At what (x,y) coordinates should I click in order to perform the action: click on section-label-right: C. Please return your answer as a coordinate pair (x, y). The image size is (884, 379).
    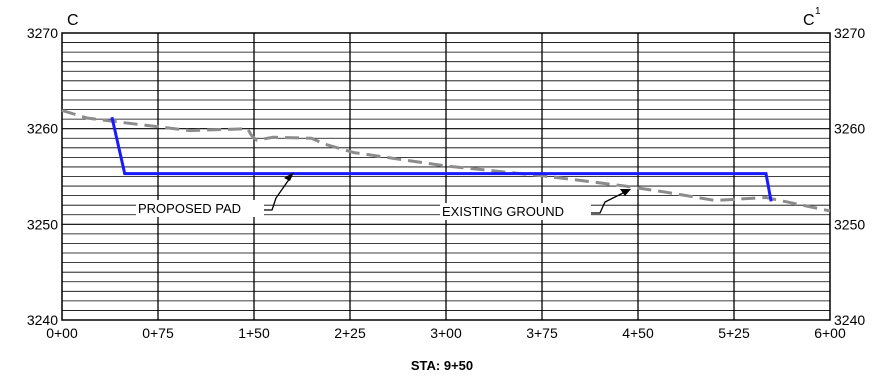
    Looking at the image, I should click on (809, 20).